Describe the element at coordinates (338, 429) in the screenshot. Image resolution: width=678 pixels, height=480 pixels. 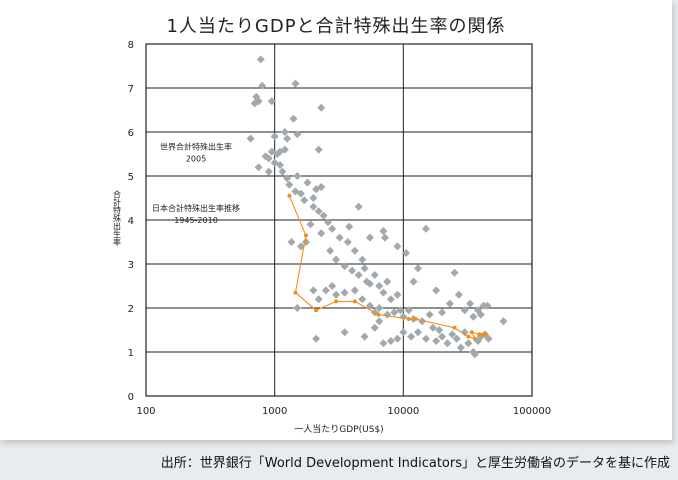
I see `x-axis-label: 一人当たりGDP(US$)` at that location.